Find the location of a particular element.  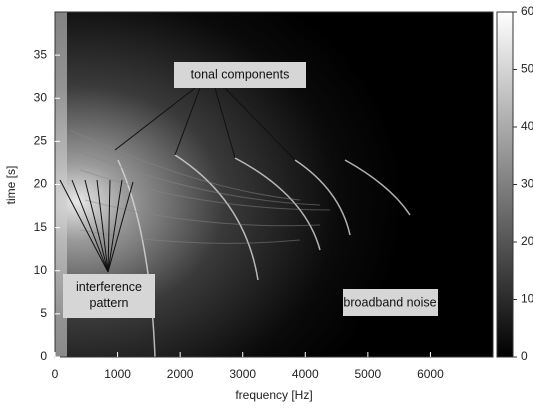

y-tick-label: 10 is located at coordinates (41, 270).